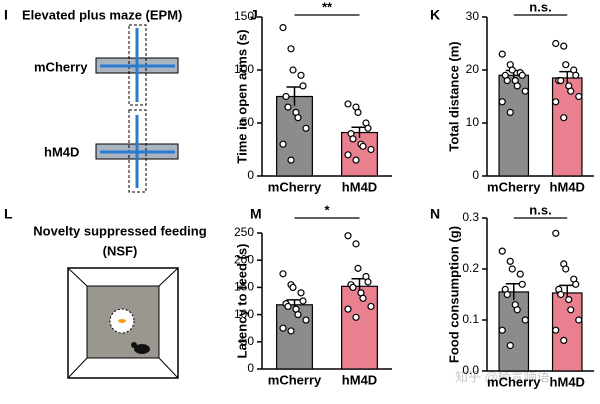  I want to click on panel-letter: K, so click(435, 15).